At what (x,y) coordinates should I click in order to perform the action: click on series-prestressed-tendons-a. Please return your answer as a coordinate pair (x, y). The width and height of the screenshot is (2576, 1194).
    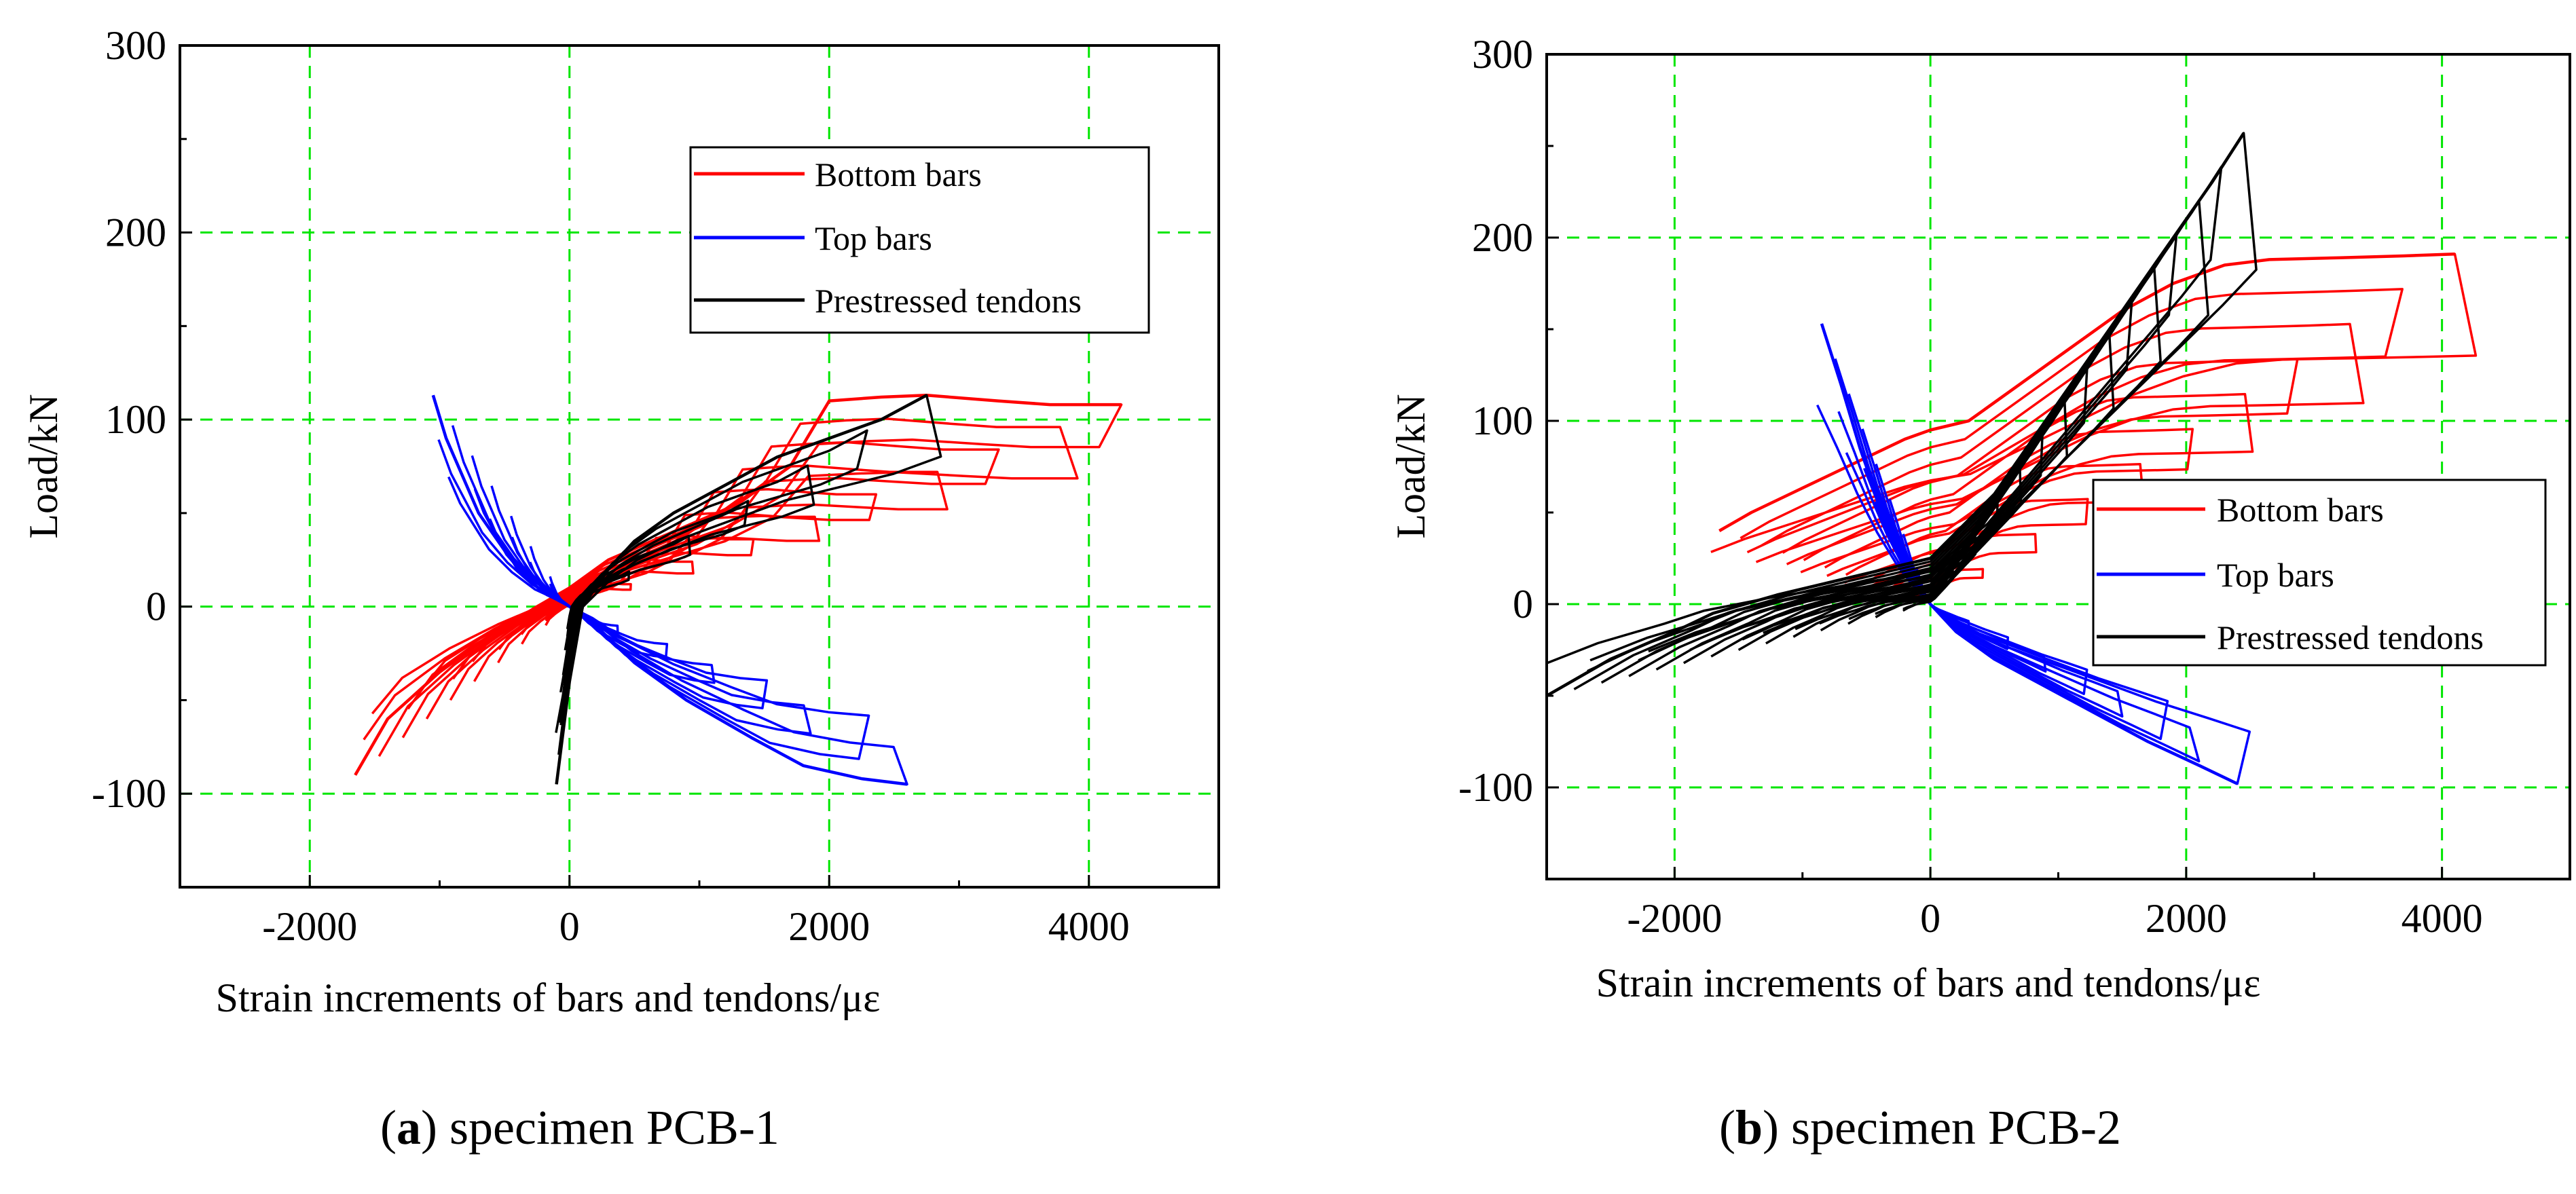
    Looking at the image, I should click on (748, 589).